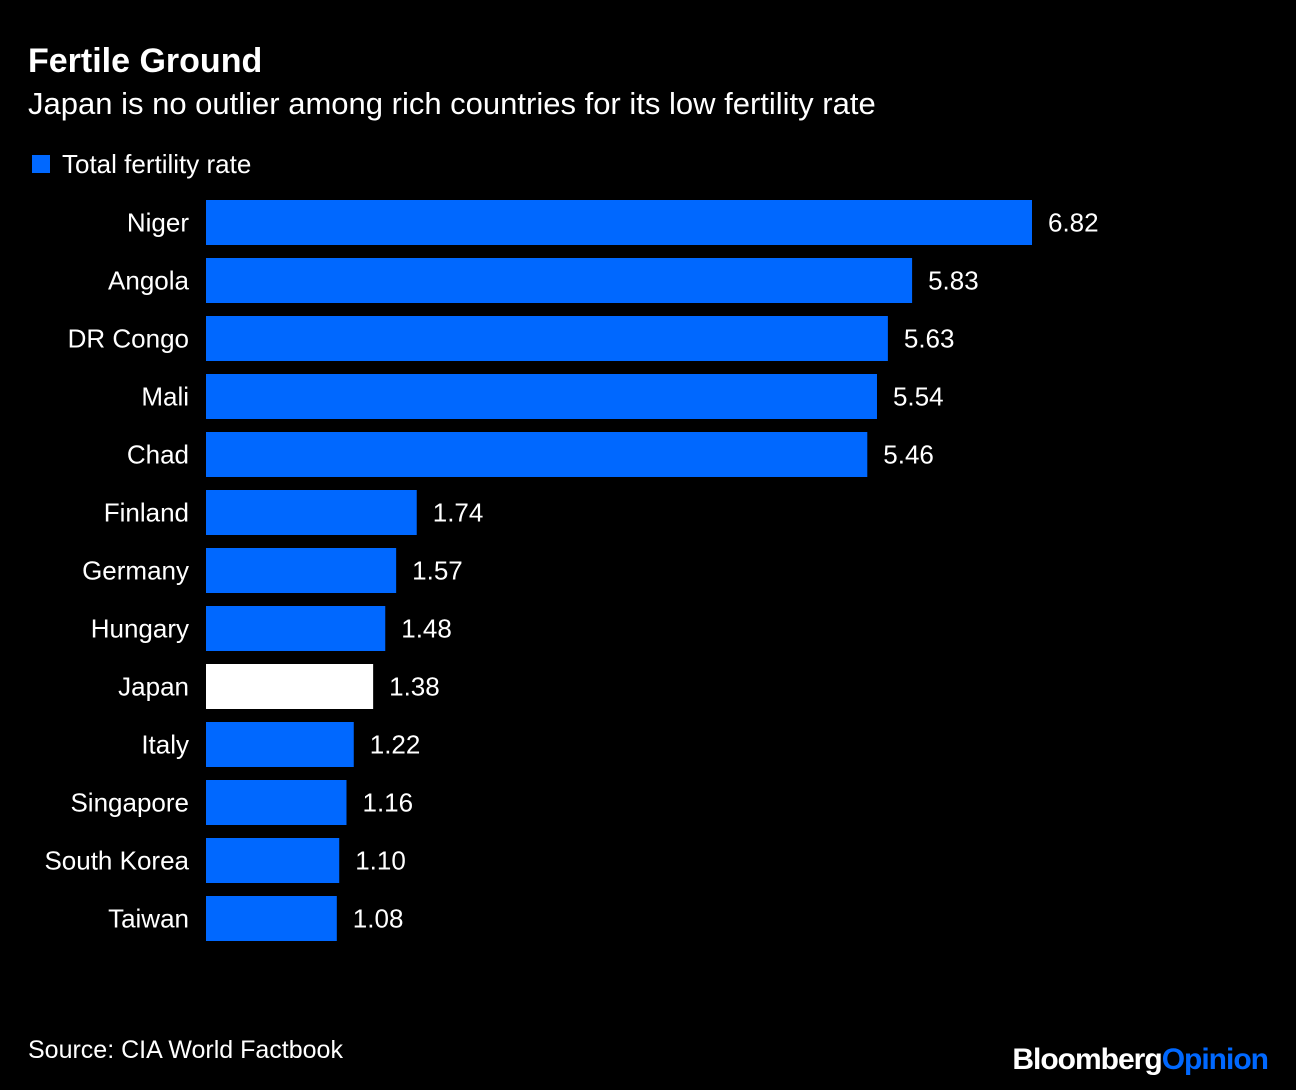 This screenshot has height=1090, width=1296. Describe the element at coordinates (116, 861) in the screenshot. I see `category-label-south-korea: South Korea` at that location.